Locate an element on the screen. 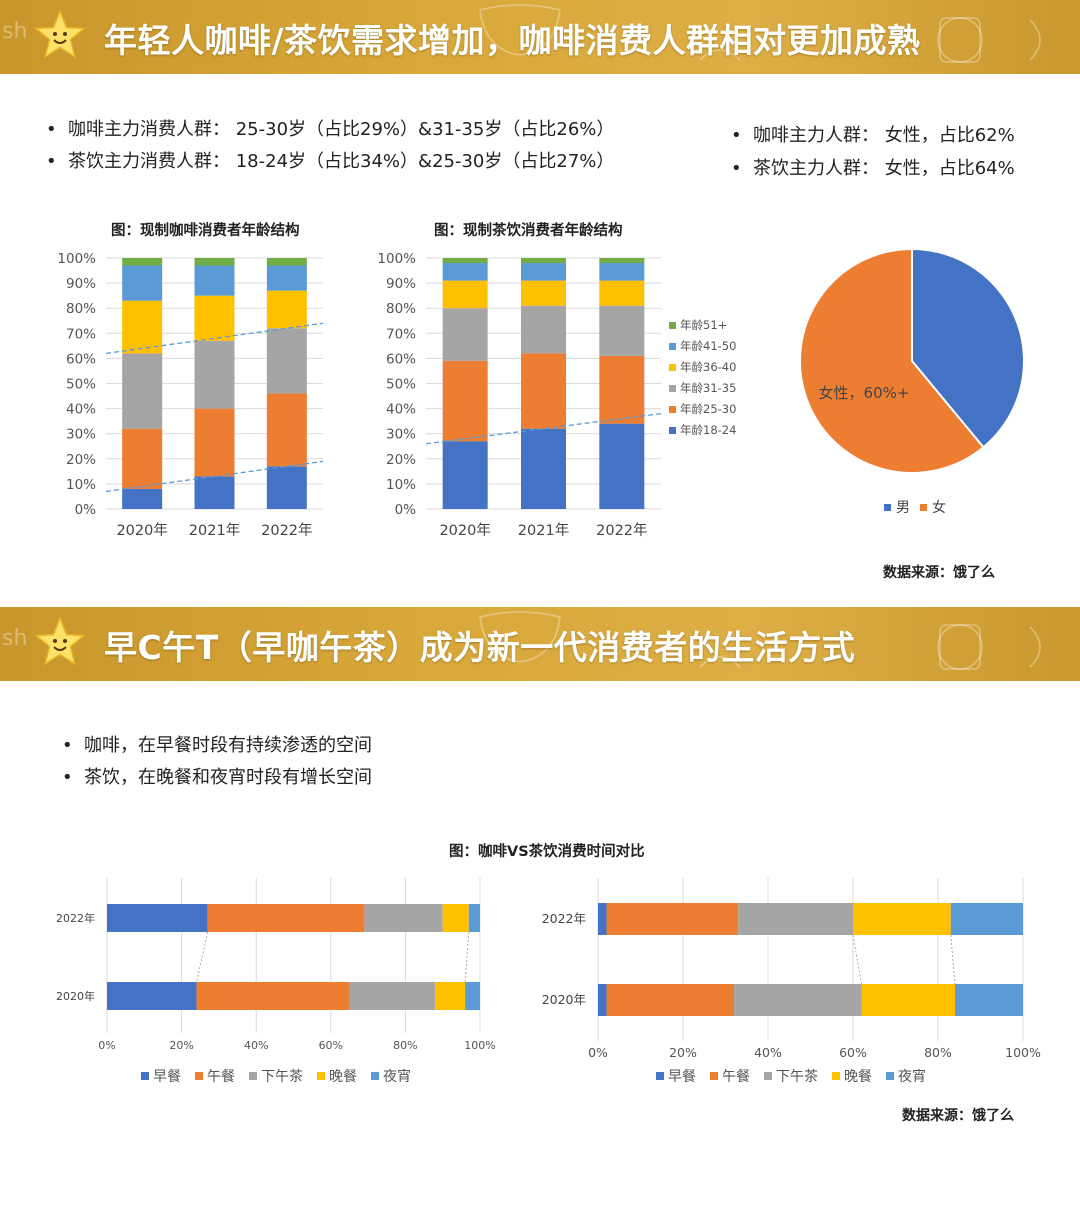  pie-annotation: 女性，60%+ is located at coordinates (864, 393).